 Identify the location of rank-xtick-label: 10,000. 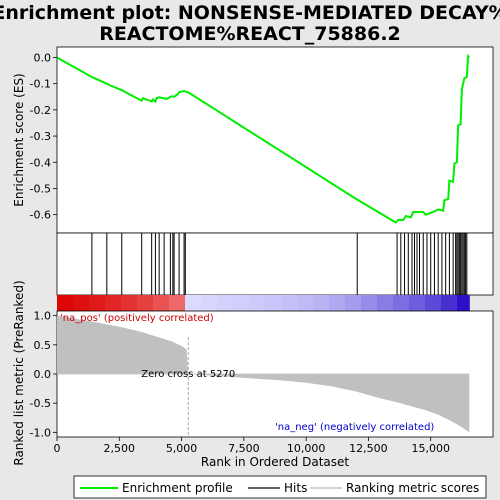
(306, 448).